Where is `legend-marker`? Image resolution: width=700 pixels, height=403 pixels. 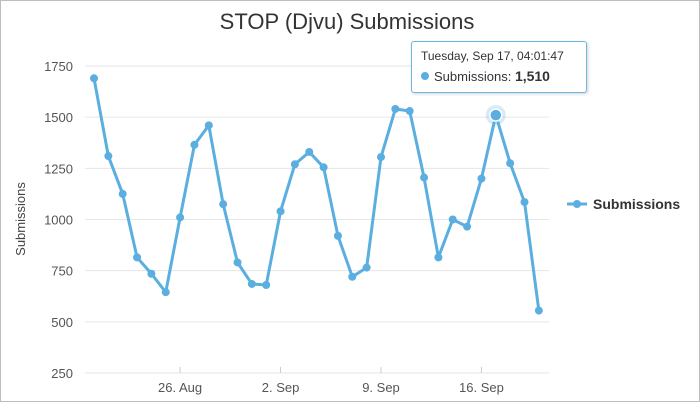
legend-marker is located at coordinates (577, 204).